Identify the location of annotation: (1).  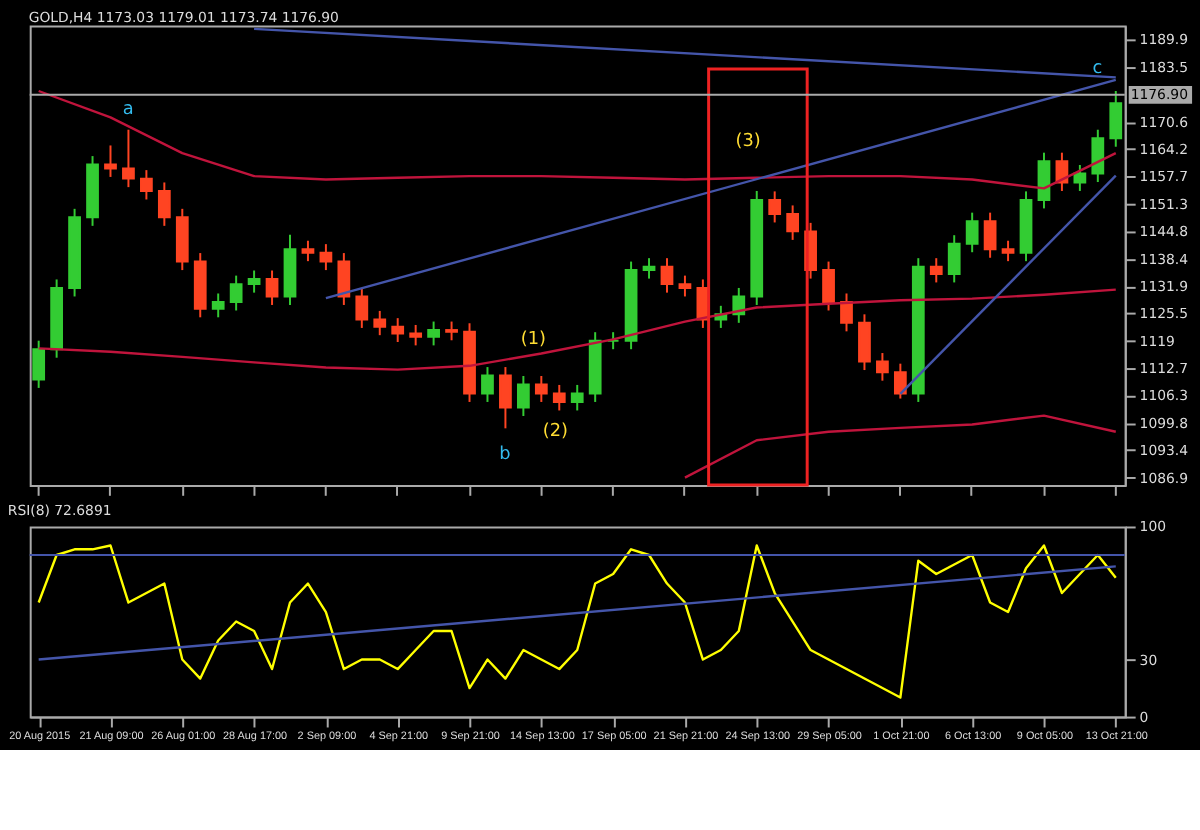
(533, 339).